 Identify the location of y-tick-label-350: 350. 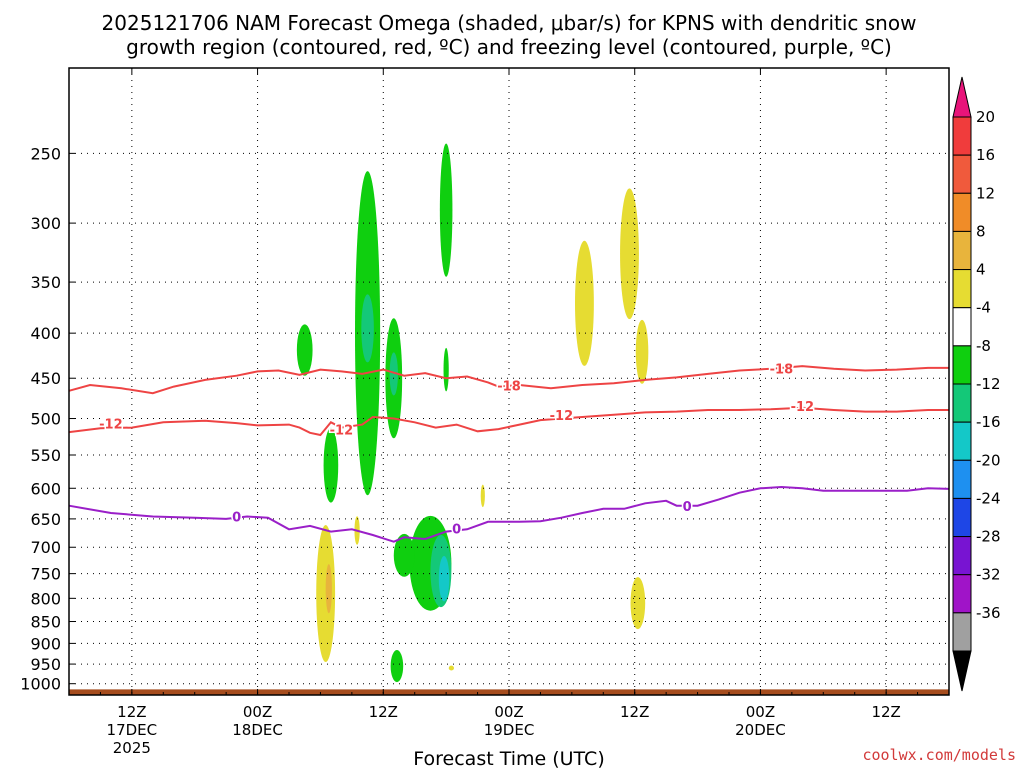
(45, 282).